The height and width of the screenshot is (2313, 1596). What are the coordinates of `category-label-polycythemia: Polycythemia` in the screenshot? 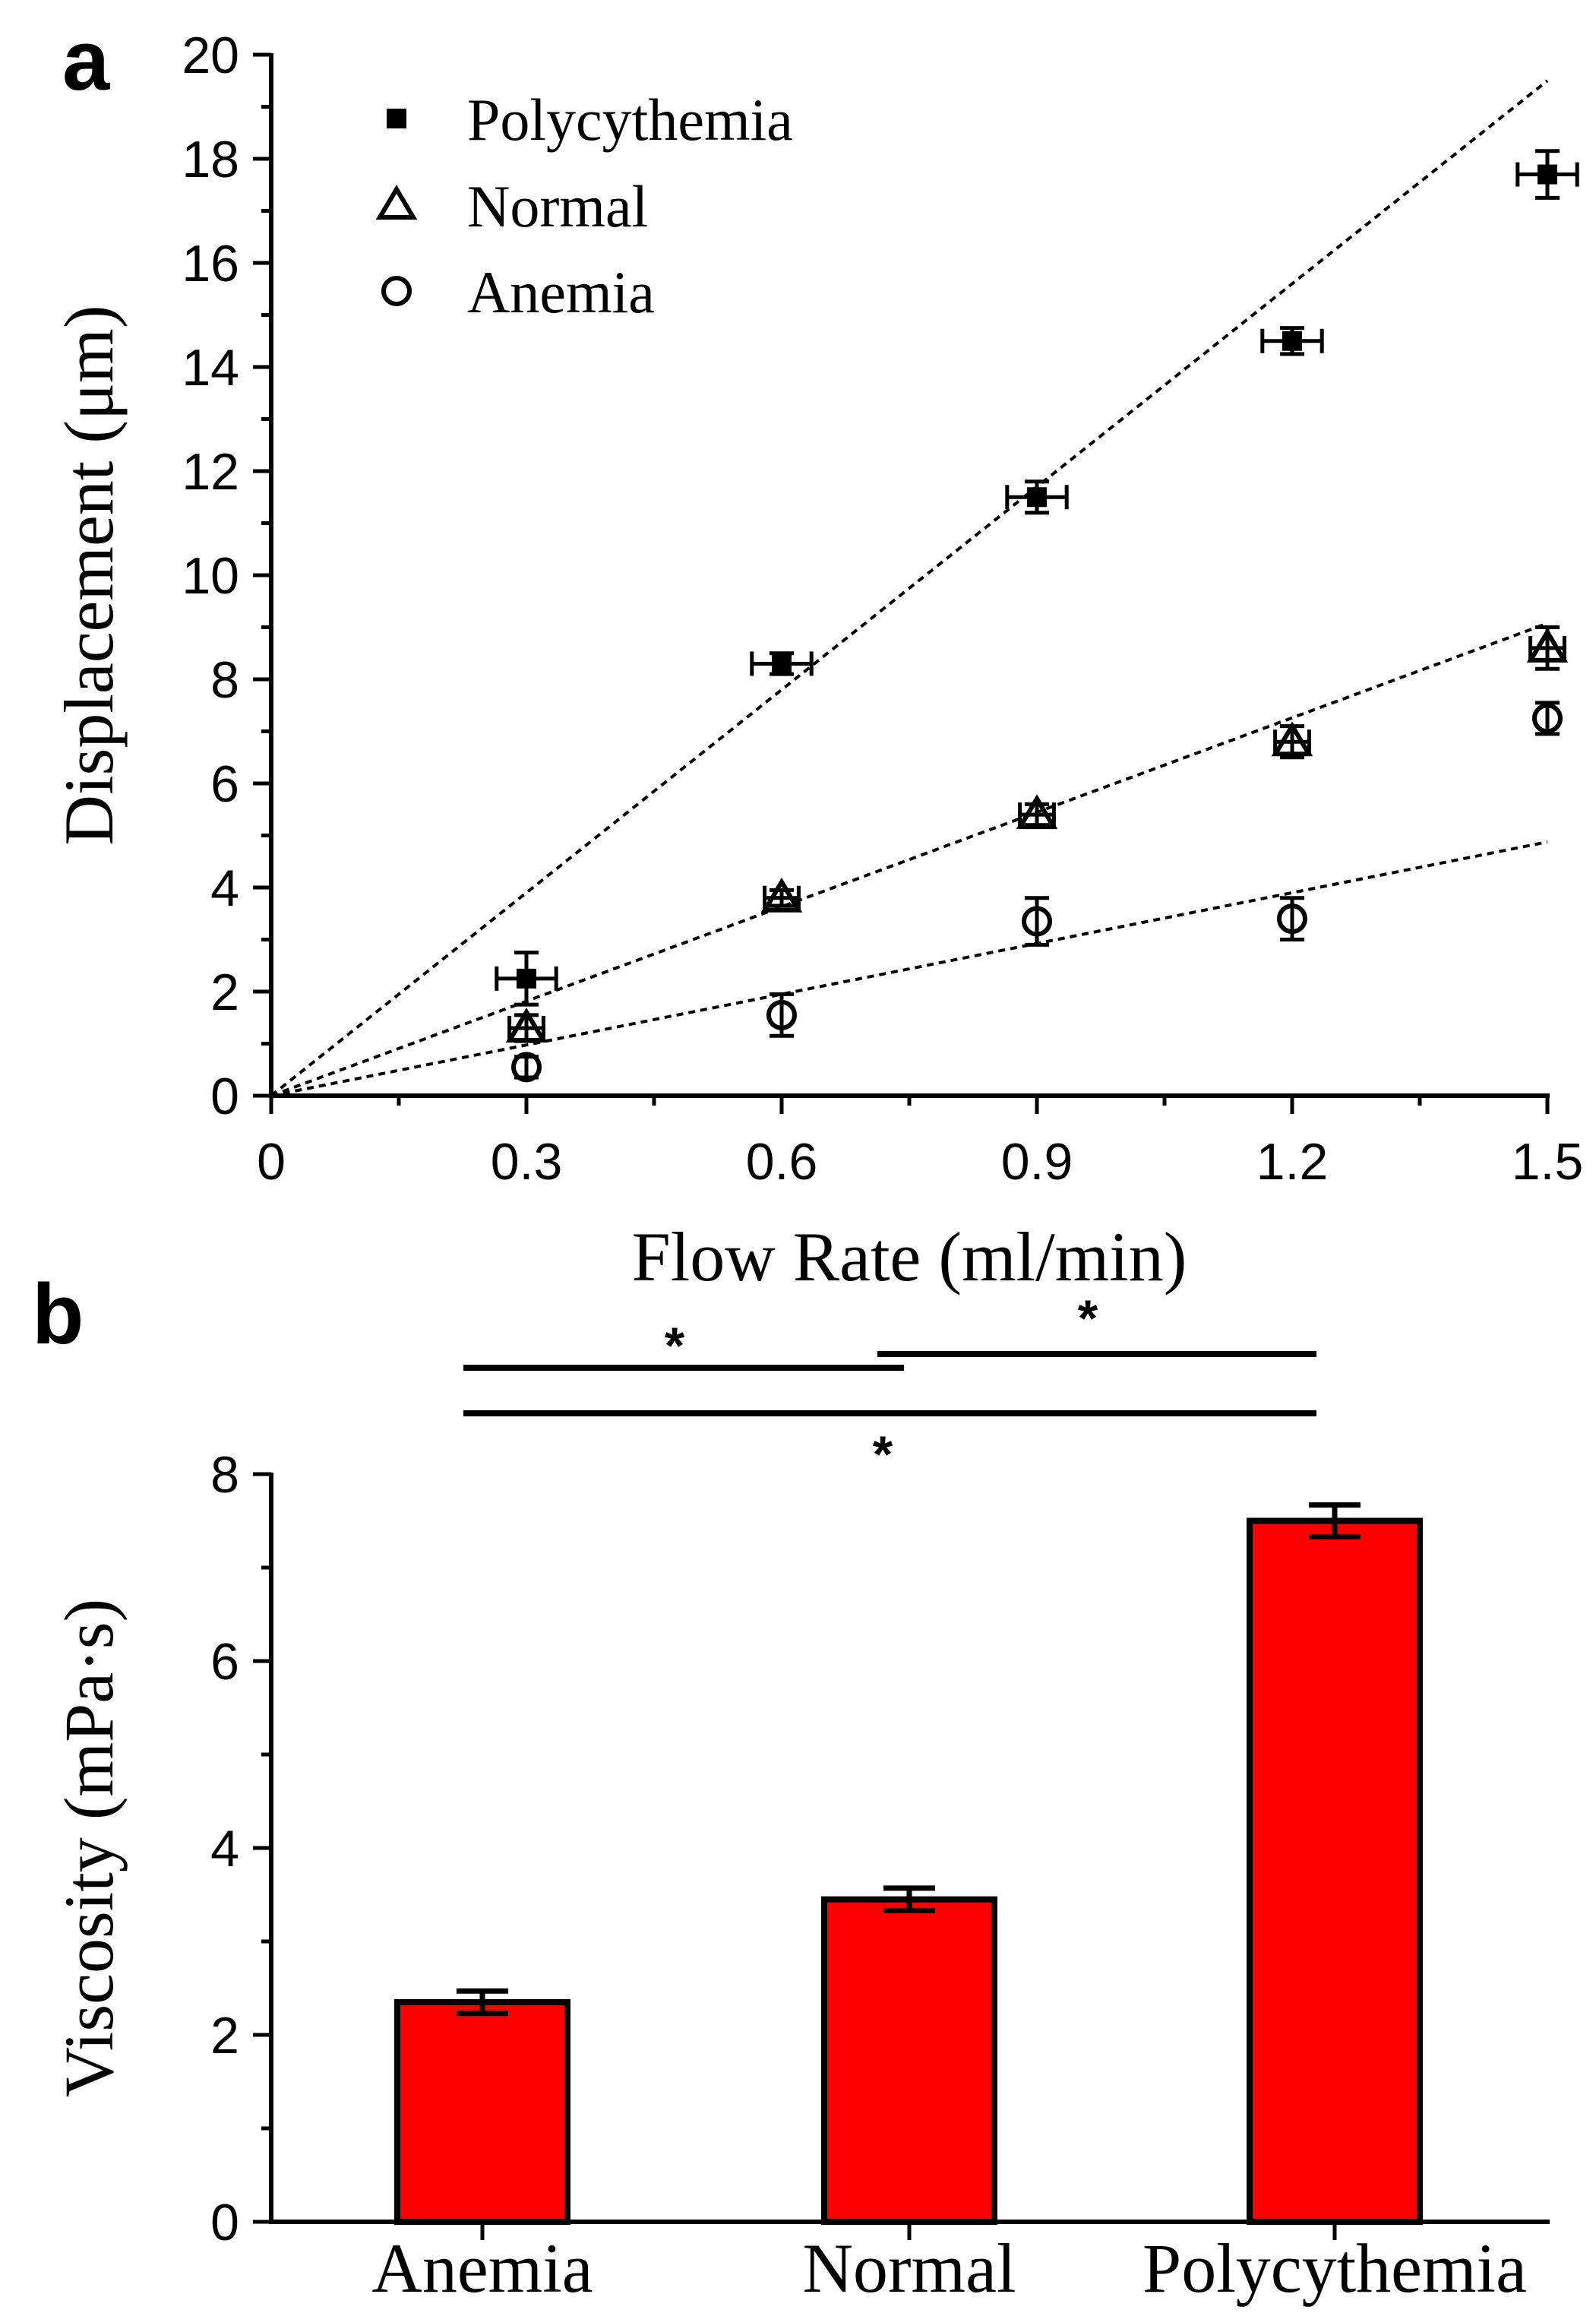 It's located at (1334, 2268).